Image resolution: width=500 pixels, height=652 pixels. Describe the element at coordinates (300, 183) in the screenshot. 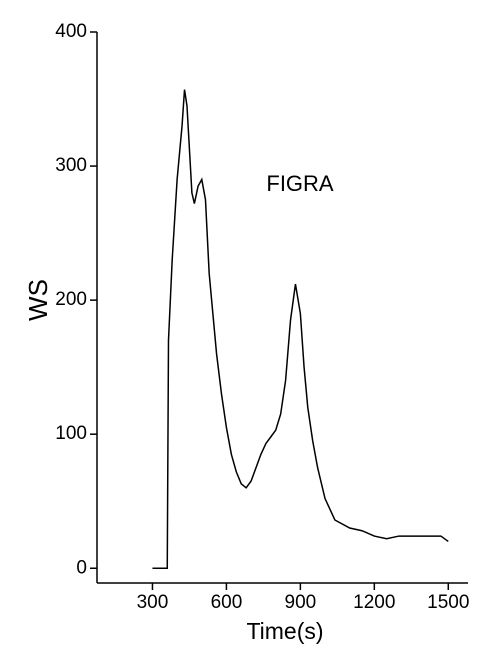

I see `annotation: FIGRA` at that location.